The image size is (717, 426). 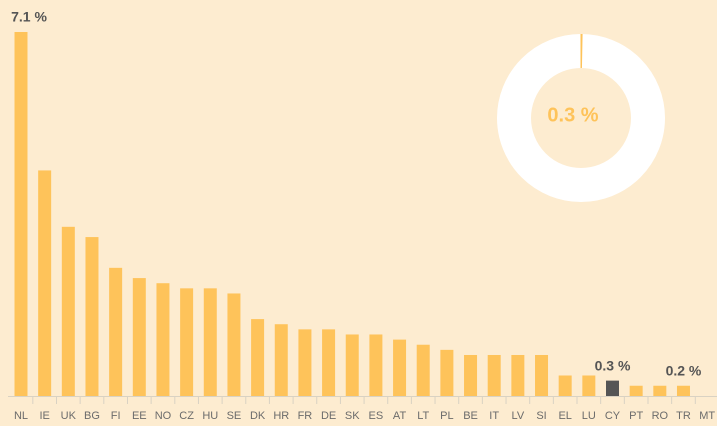 What do you see at coordinates (186, 416) in the screenshot?
I see `x-tick-label: CZ` at bounding box center [186, 416].